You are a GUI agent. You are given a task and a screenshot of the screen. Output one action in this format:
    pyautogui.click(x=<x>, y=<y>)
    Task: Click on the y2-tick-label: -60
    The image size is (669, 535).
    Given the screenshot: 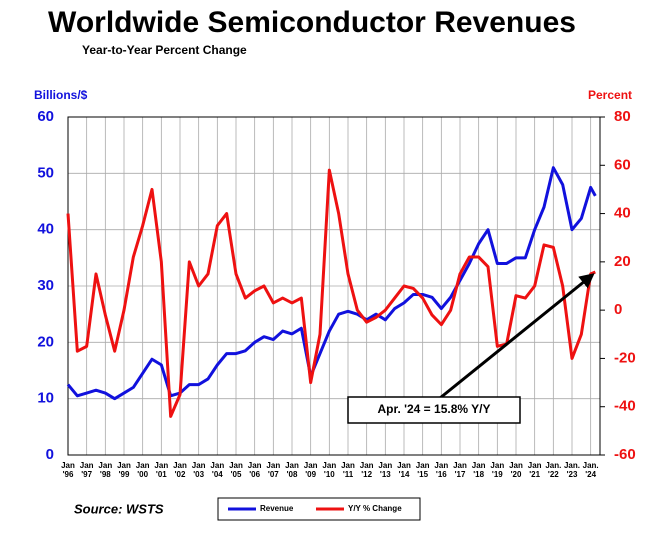 What is the action you would take?
    pyautogui.click(x=625, y=454)
    